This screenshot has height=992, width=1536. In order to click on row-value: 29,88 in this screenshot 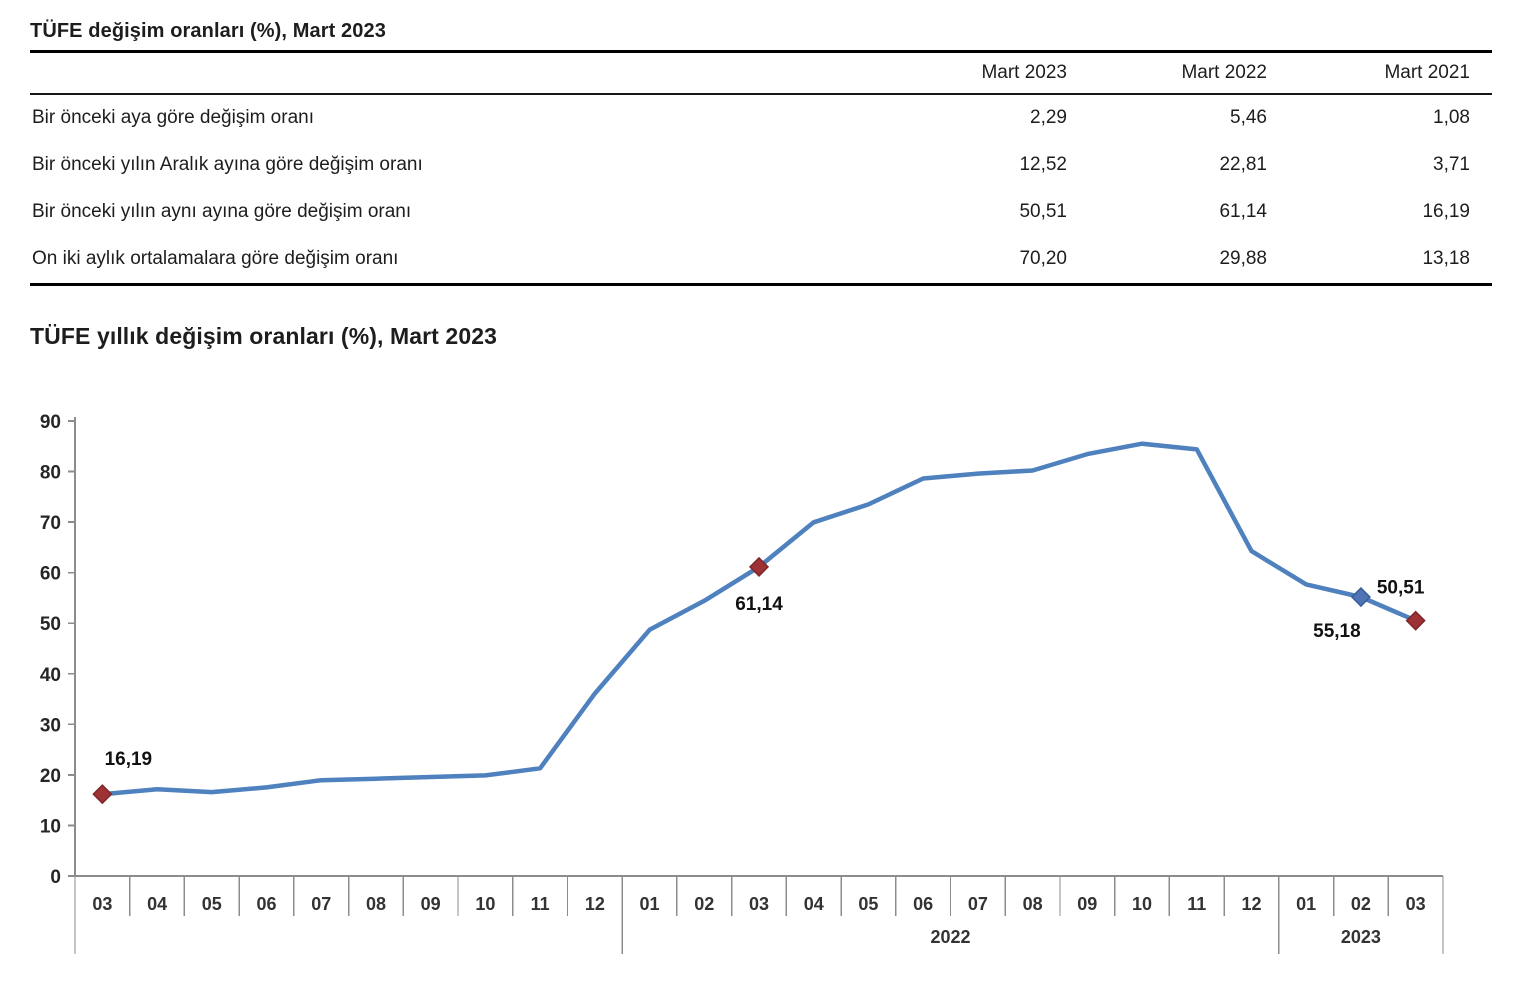, I will do `click(1243, 258)`.